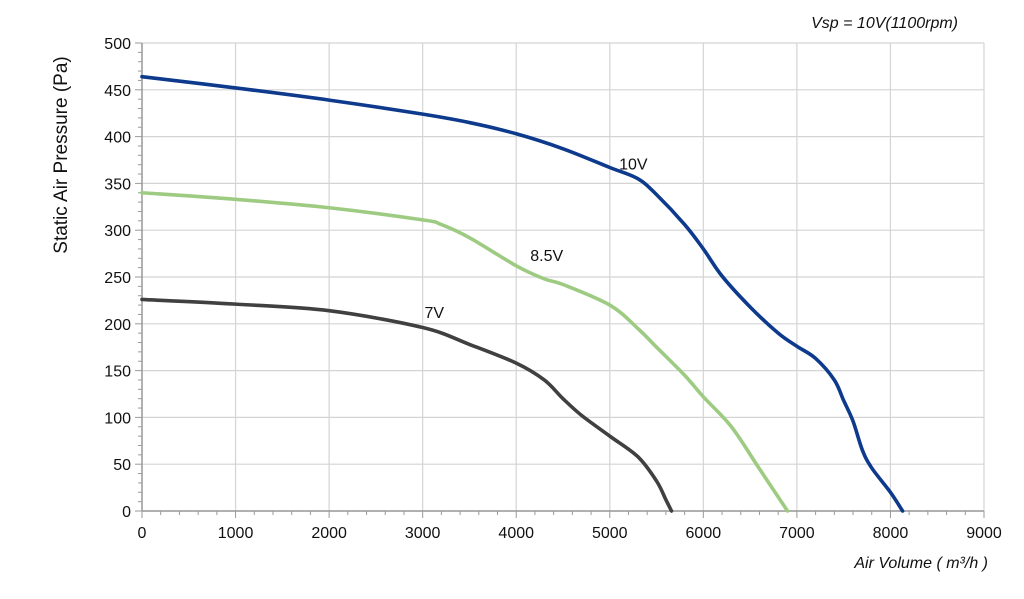 The width and height of the screenshot is (1024, 599). What do you see at coordinates (570, 533) in the screenshot?
I see `x-tick-labels: 0 1000 2000 3000 4000 5000 6000 7000 8000 9000` at bounding box center [570, 533].